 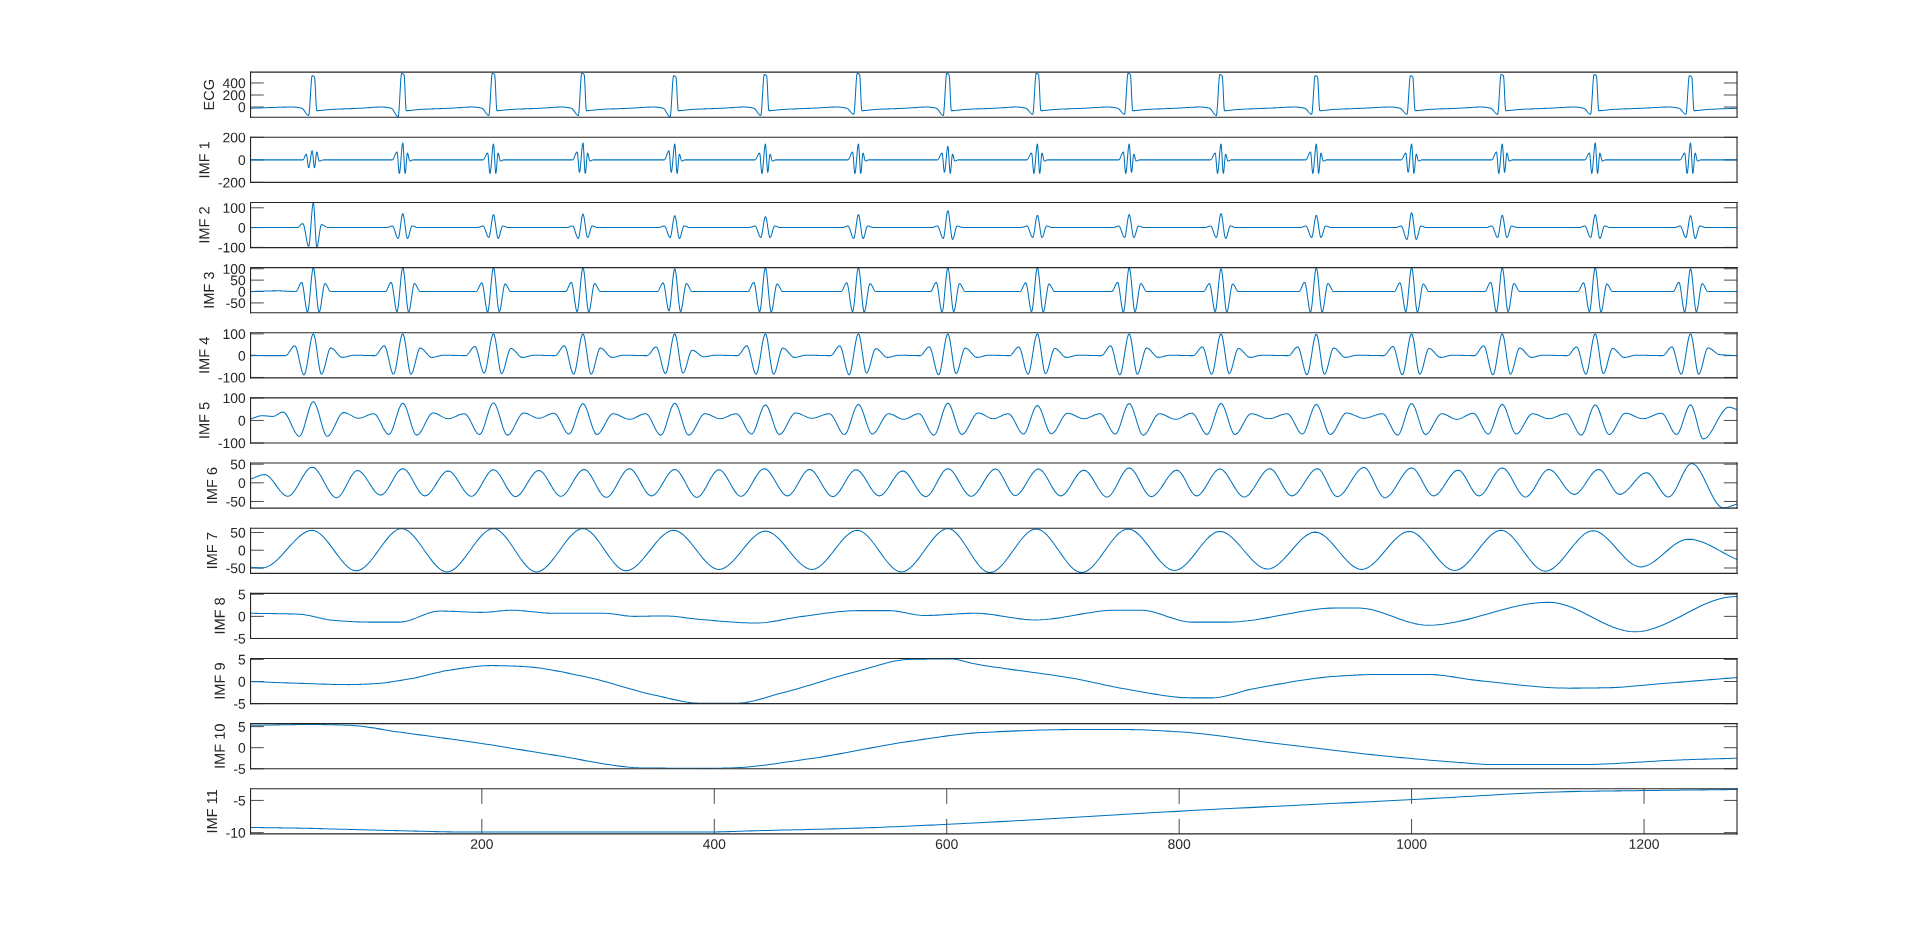 What do you see at coordinates (212, 550) in the screenshot?
I see `y-axis-title: IMF 7` at bounding box center [212, 550].